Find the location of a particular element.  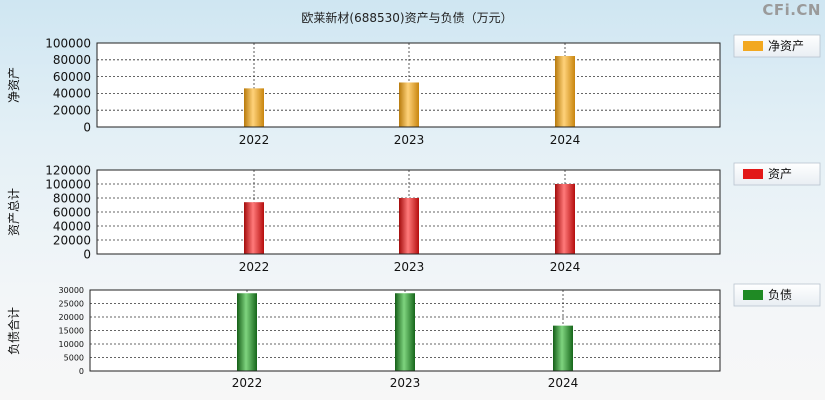

y-tick-label: 25000 is located at coordinates (71, 303).